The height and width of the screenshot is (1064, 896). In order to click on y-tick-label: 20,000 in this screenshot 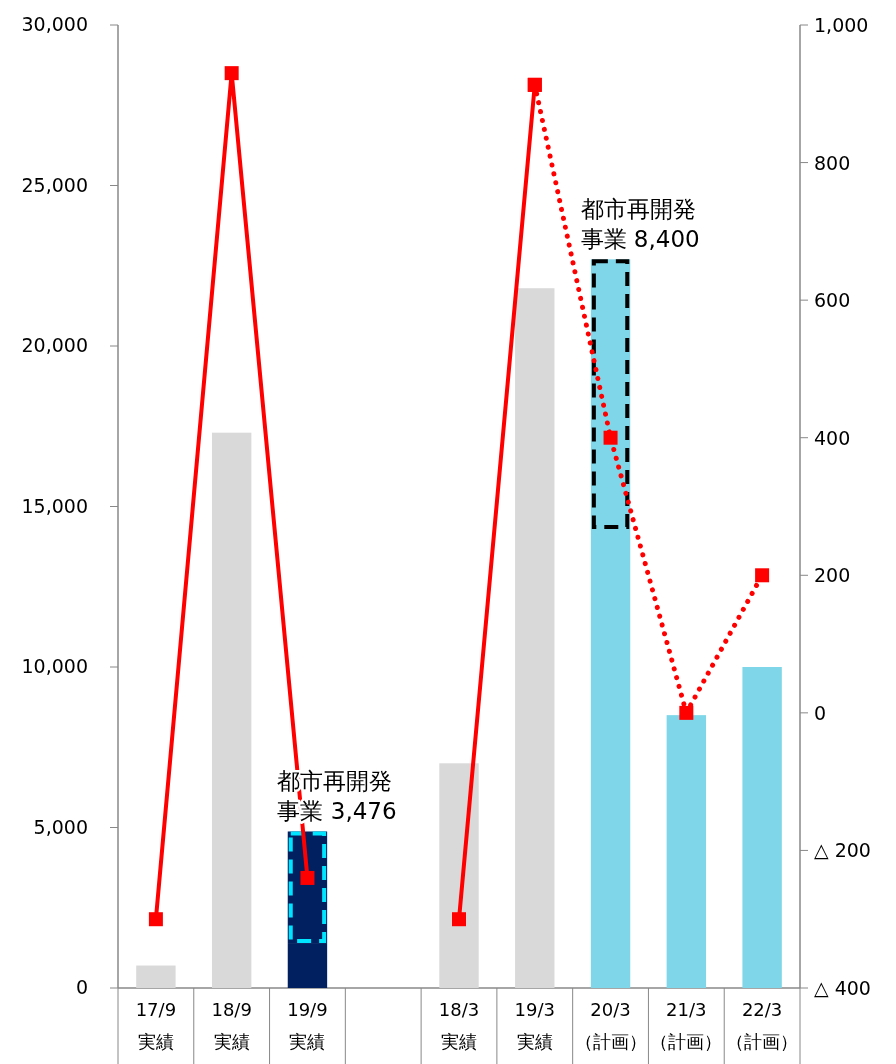, I will do `click(54, 345)`.